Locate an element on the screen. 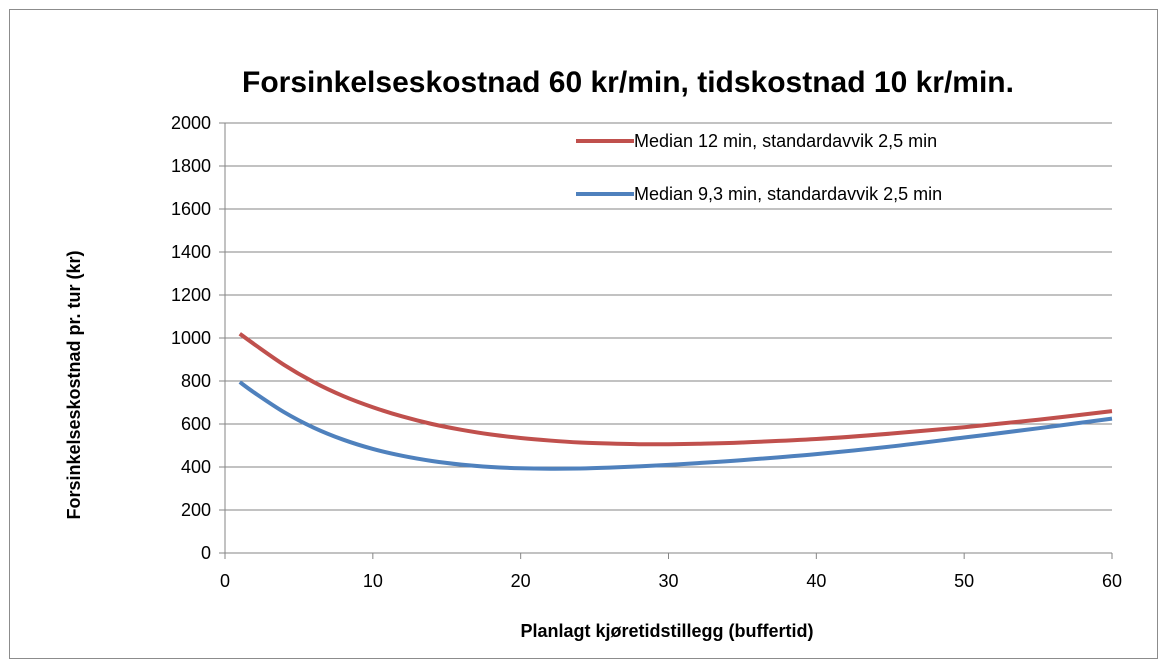 This screenshot has height=660, width=1167. x-tick-label: 40 is located at coordinates (816, 581).